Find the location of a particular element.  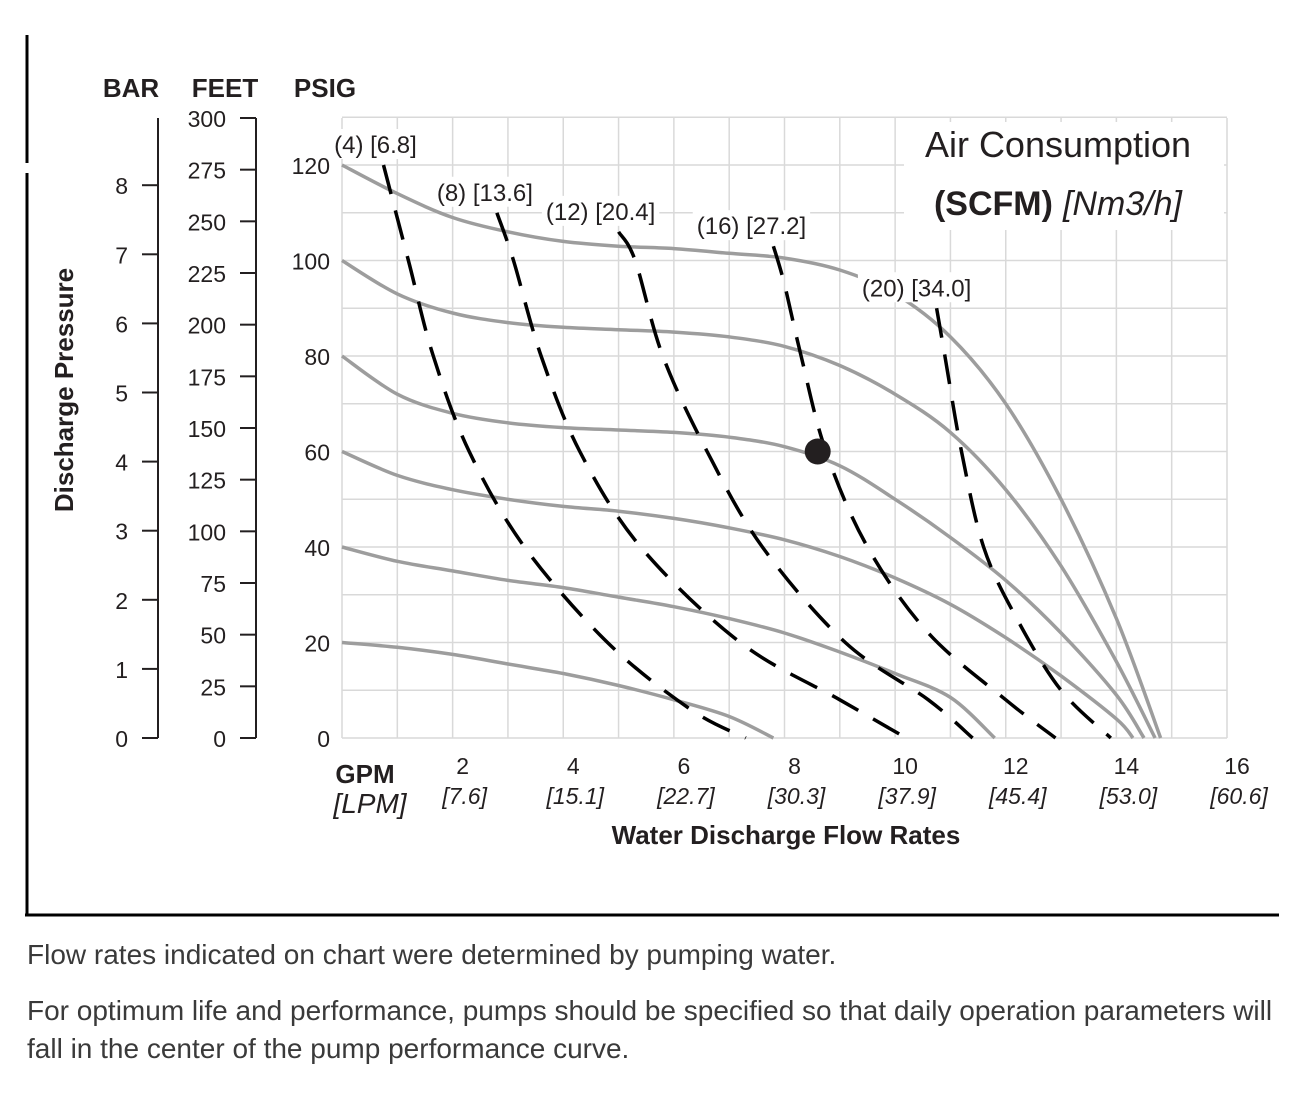

psig-tick-label: 60 is located at coordinates (317, 453).